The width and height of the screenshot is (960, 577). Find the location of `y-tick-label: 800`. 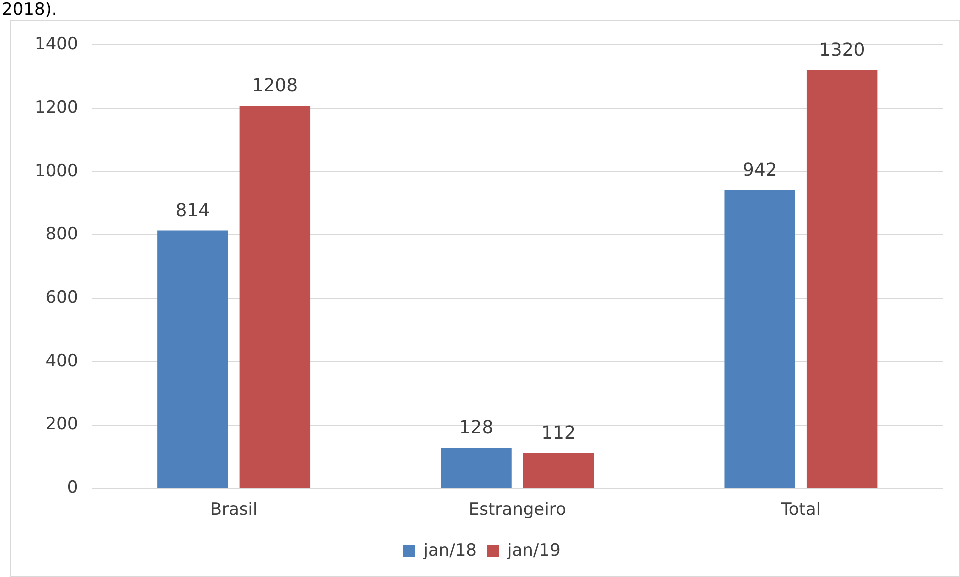

y-tick-label: 800 is located at coordinates (62, 234).